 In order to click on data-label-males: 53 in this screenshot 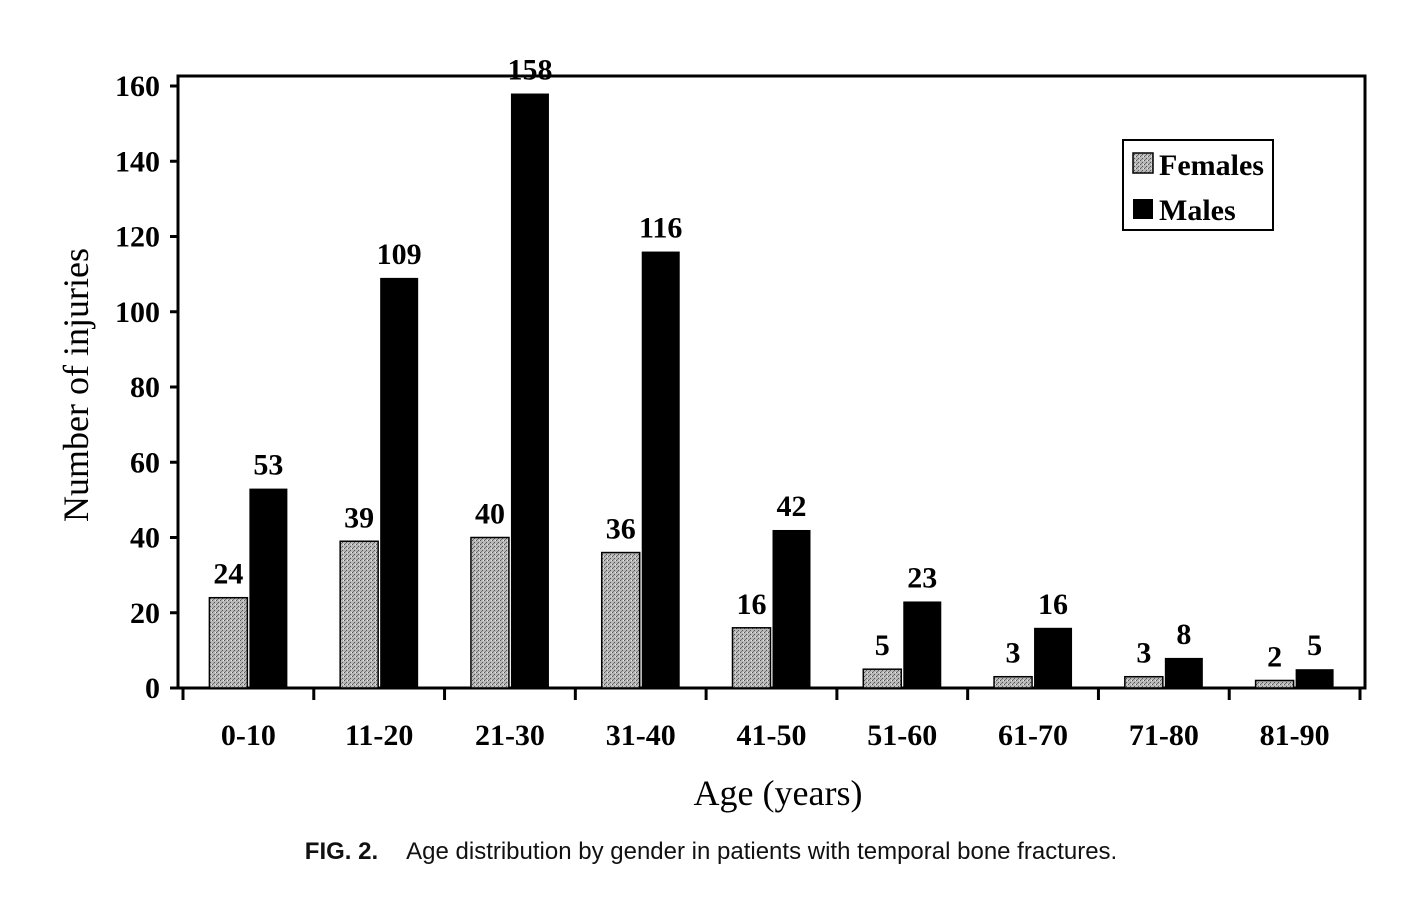, I will do `click(268, 465)`.